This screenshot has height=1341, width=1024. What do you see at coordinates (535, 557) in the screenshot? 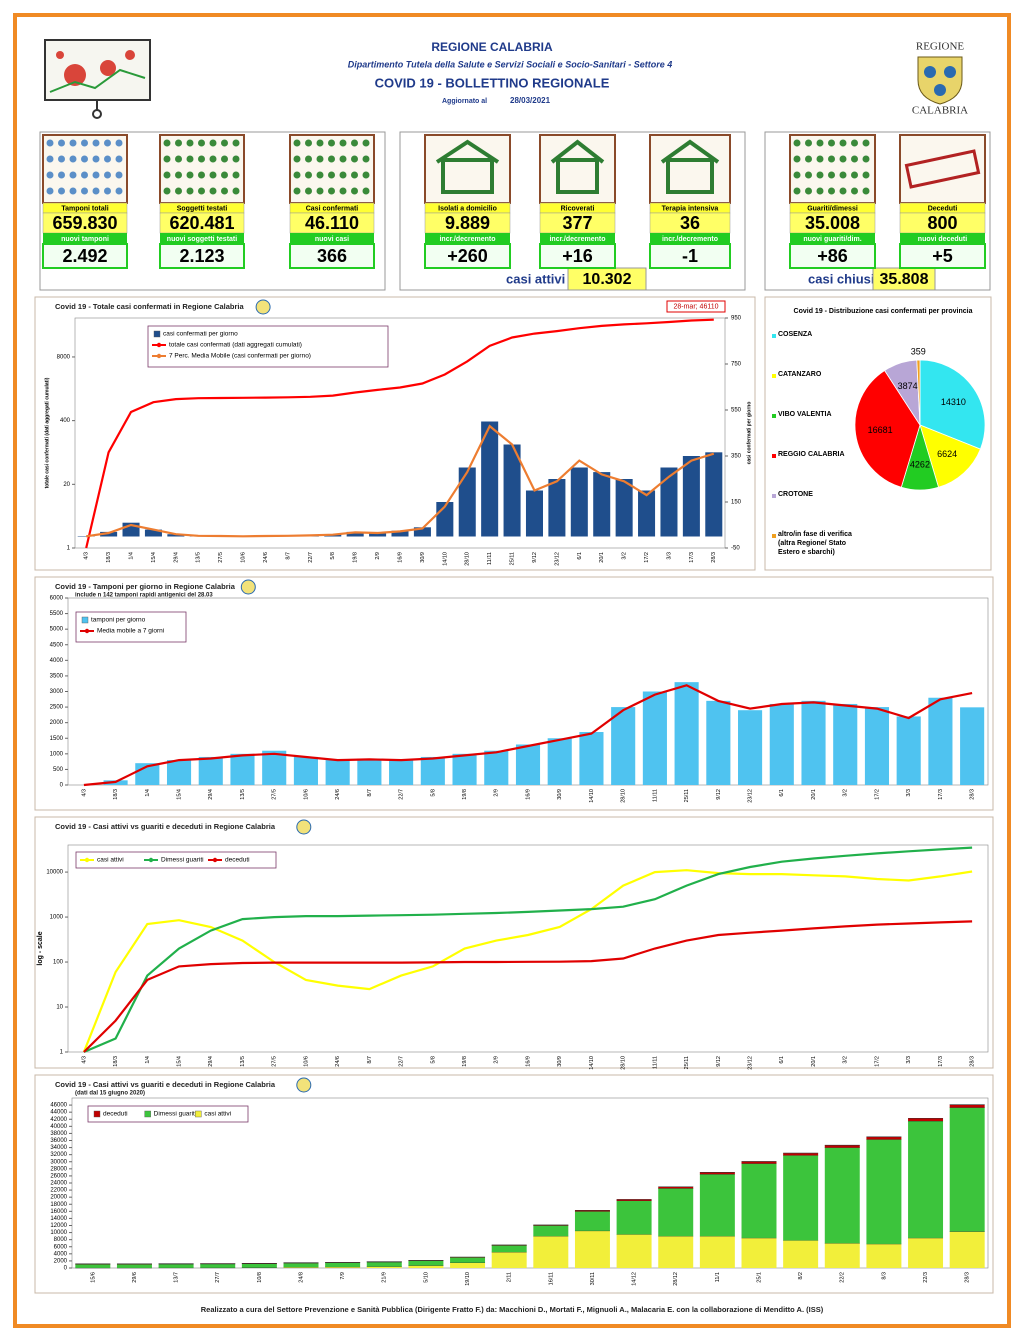
I see `x-tick-label: 9/12` at bounding box center [535, 557].